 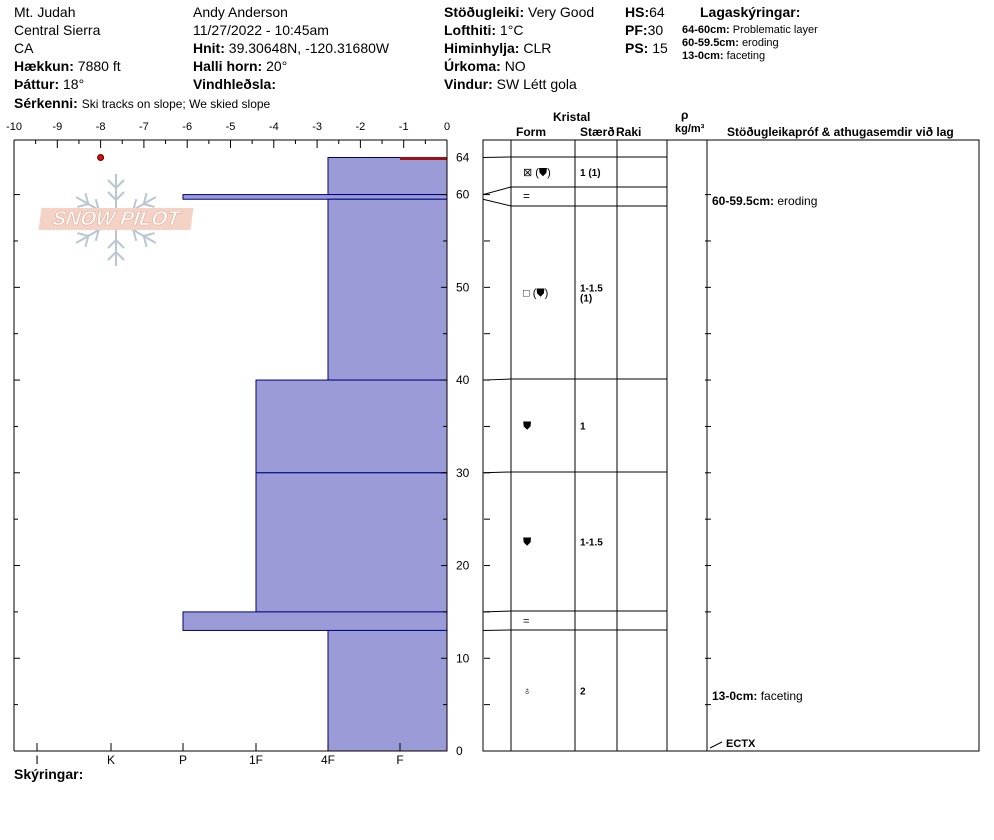 What do you see at coordinates (716, 745) in the screenshot?
I see `stability-test-pointer` at bounding box center [716, 745].